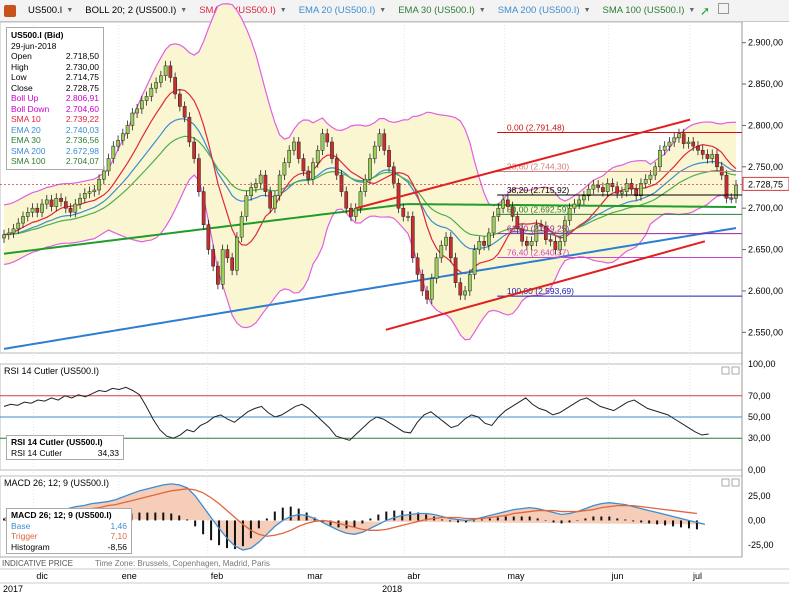  Describe the element at coordinates (759, 396) in the screenshot. I see `rsi-tick-label: 70,00` at that location.